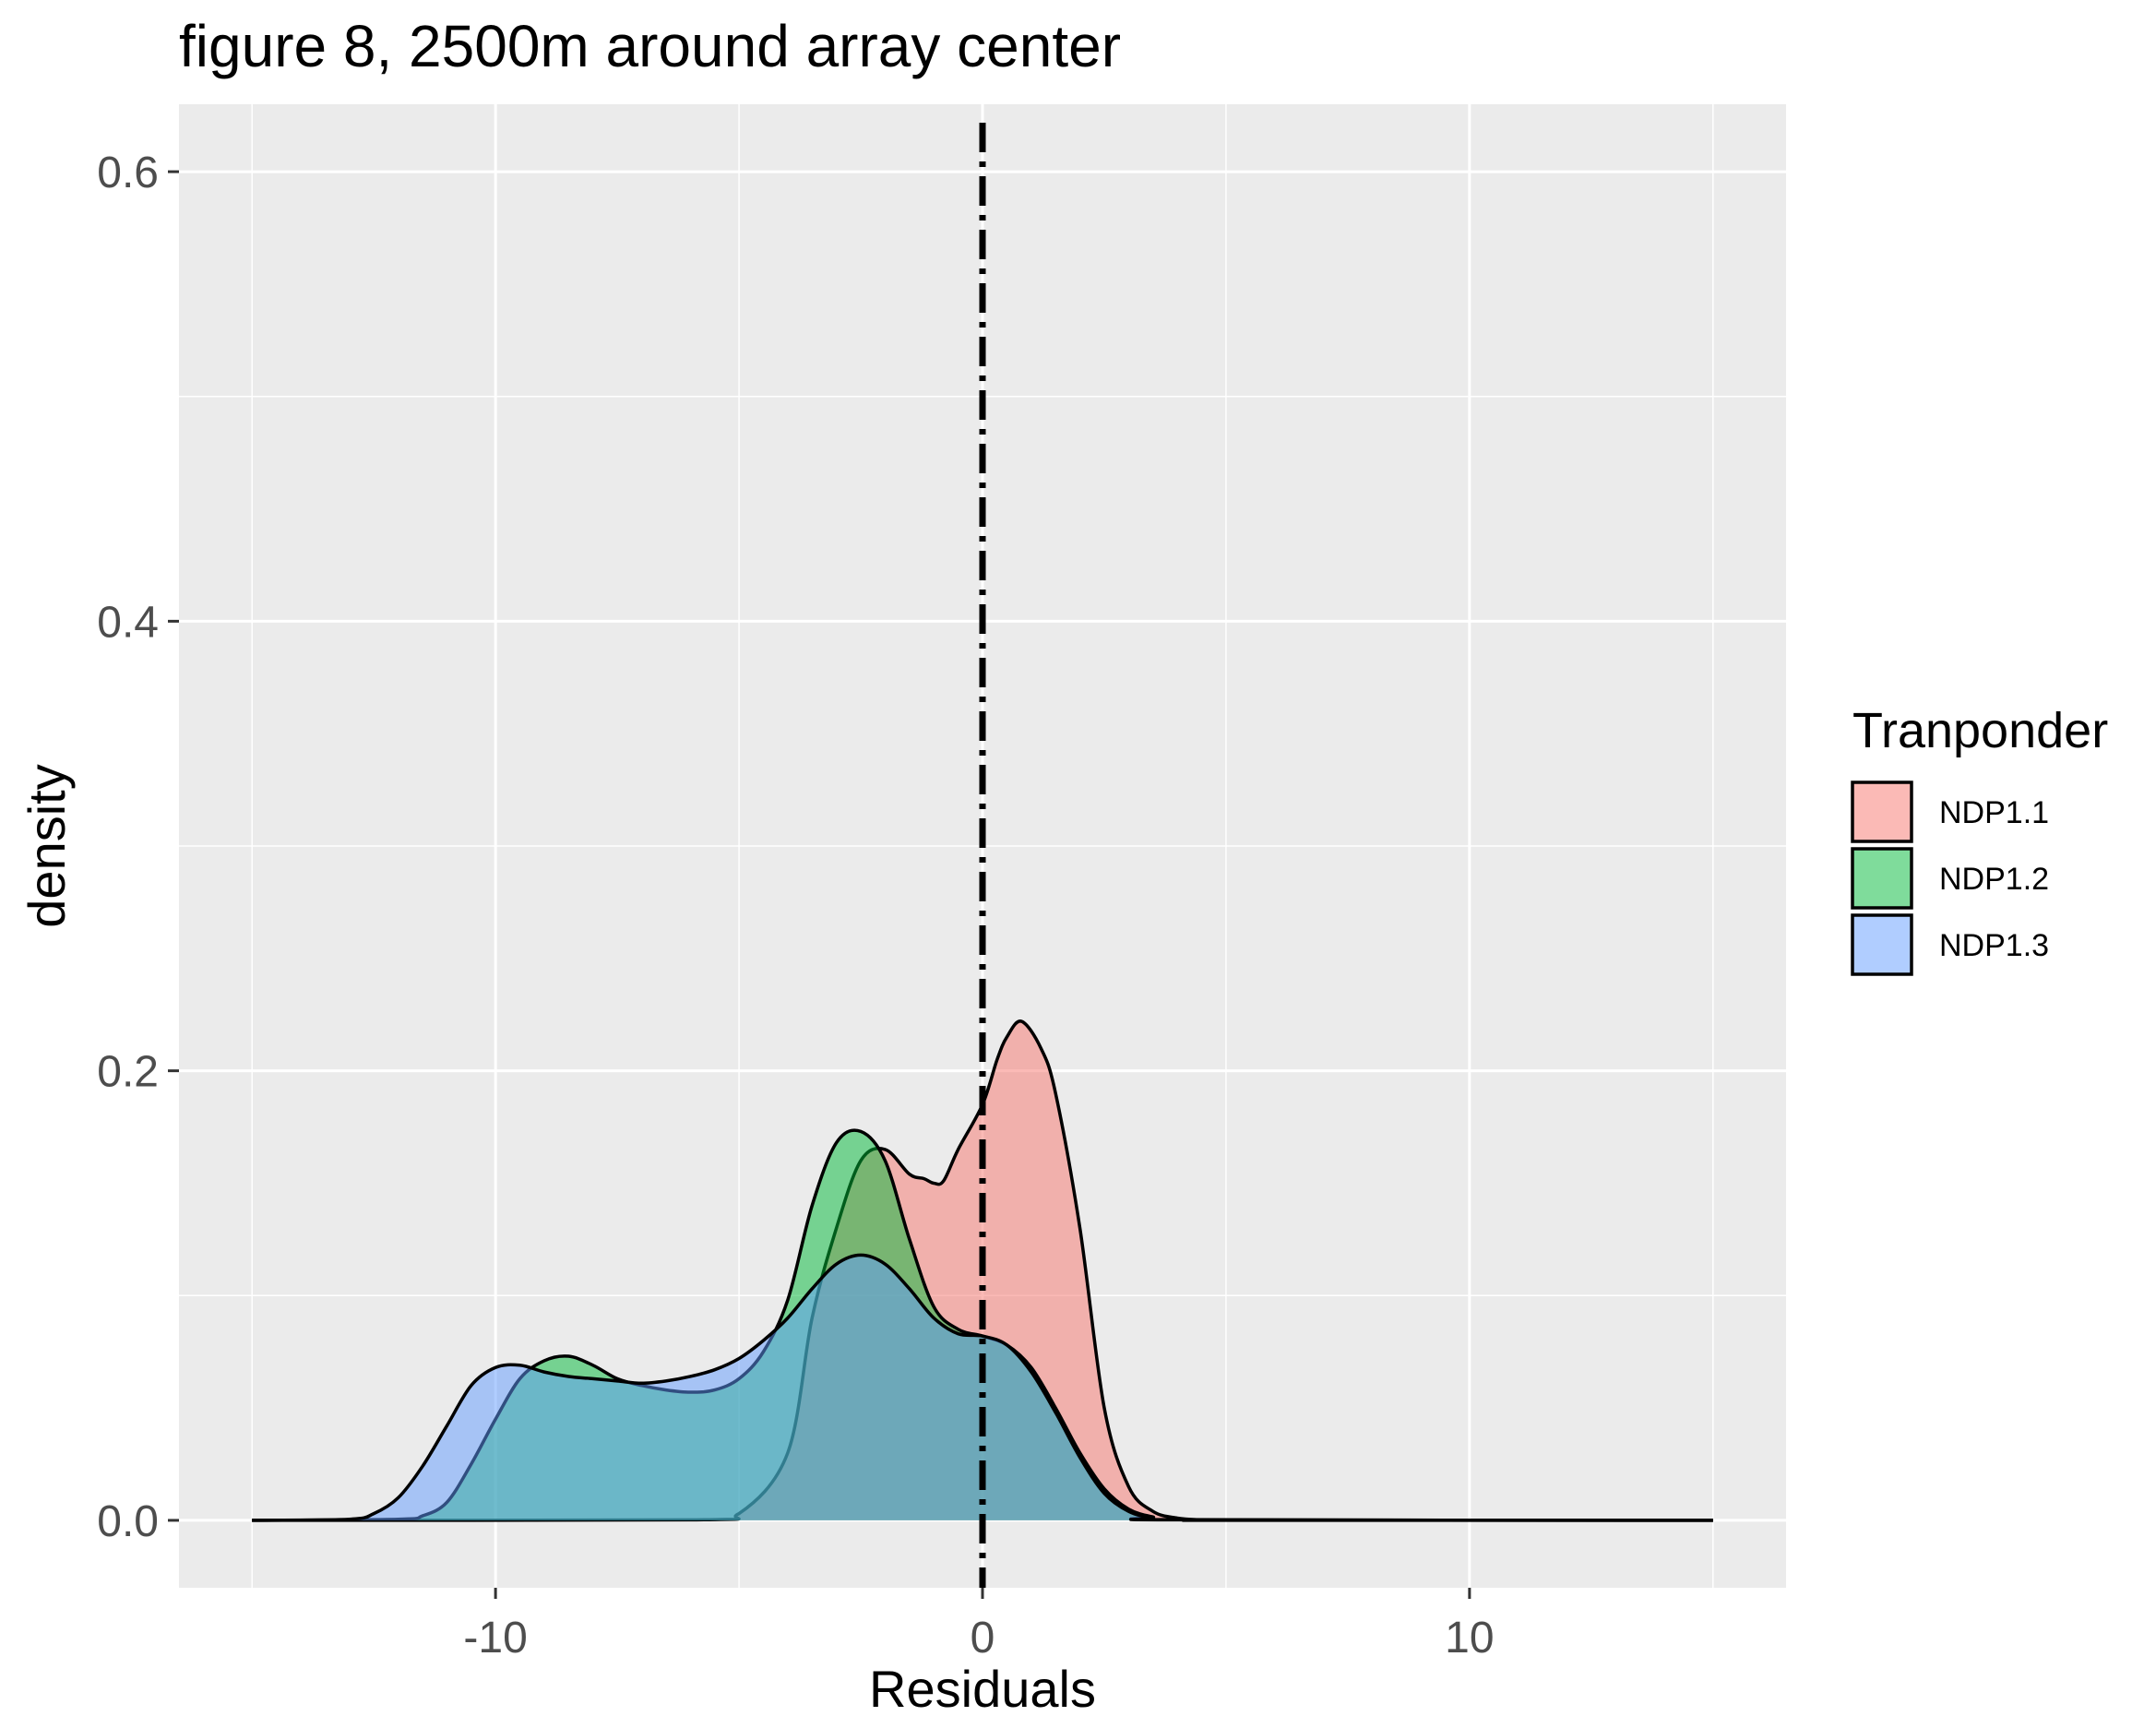  Describe the element at coordinates (128, 1072) in the screenshot. I see `y-tick-label: 0.2` at that location.